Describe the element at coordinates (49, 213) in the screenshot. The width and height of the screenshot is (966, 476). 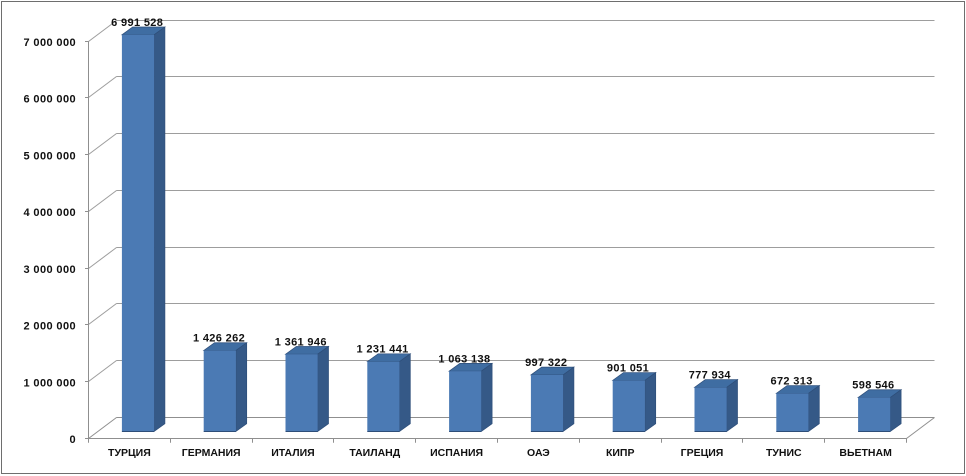
I see `svg-text: 4 000 000` at that location.